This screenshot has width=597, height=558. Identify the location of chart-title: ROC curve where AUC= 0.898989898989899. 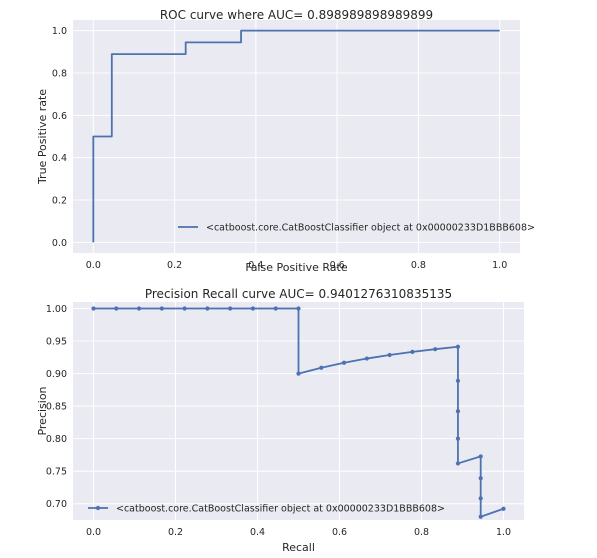
(296, 15).